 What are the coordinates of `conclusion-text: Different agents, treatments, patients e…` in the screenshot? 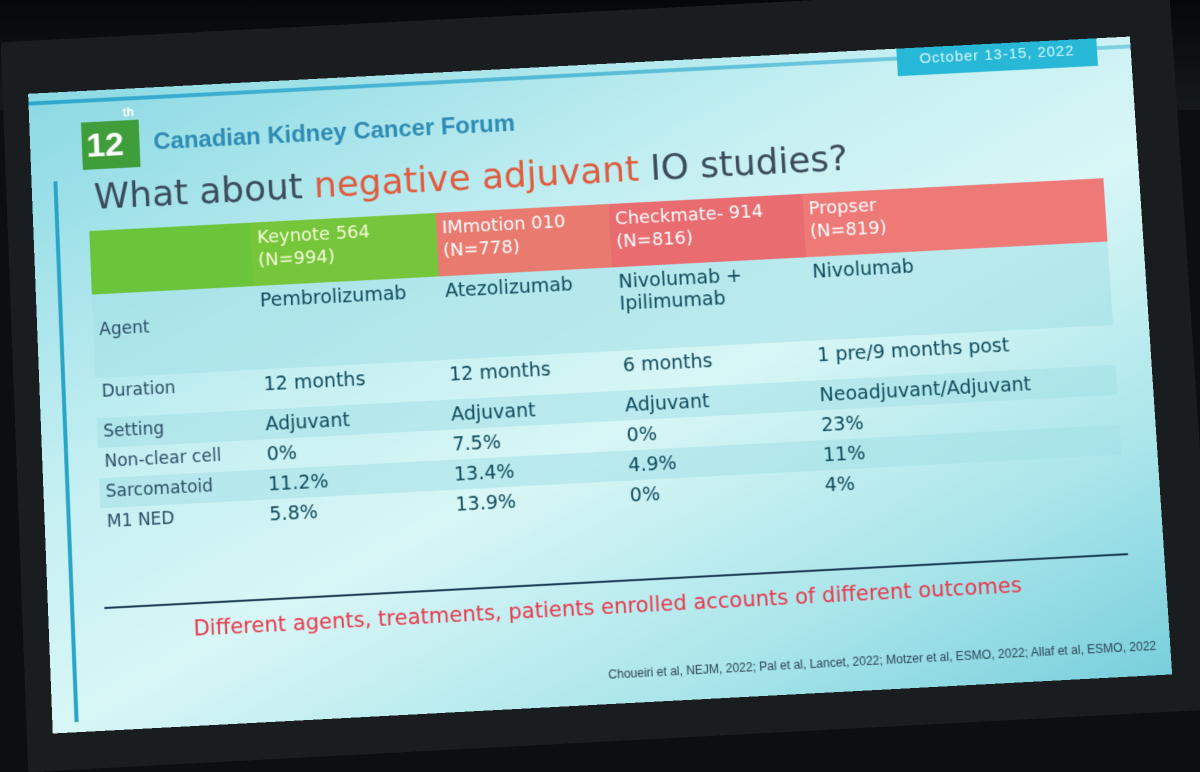 It's located at (607, 606).